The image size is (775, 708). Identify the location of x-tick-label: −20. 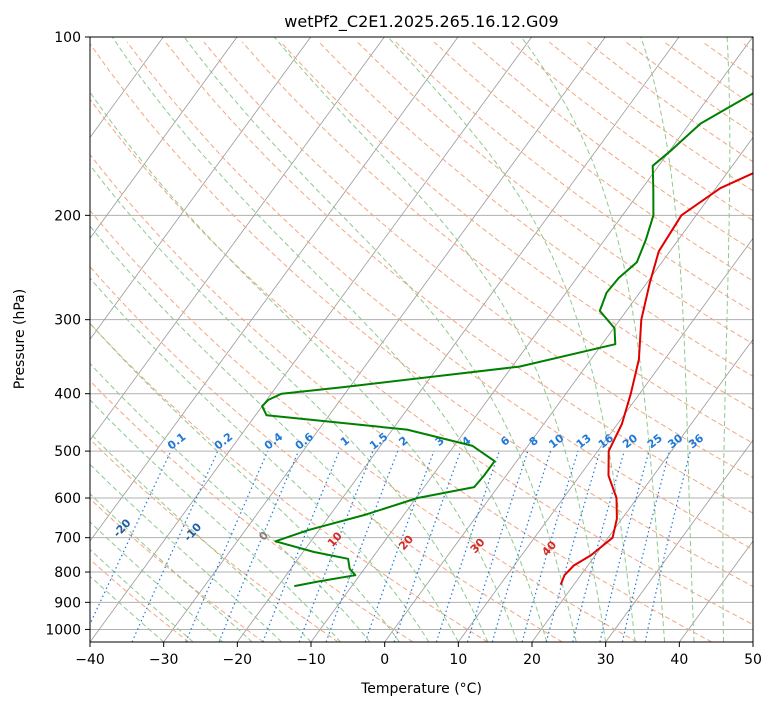
(238, 660).